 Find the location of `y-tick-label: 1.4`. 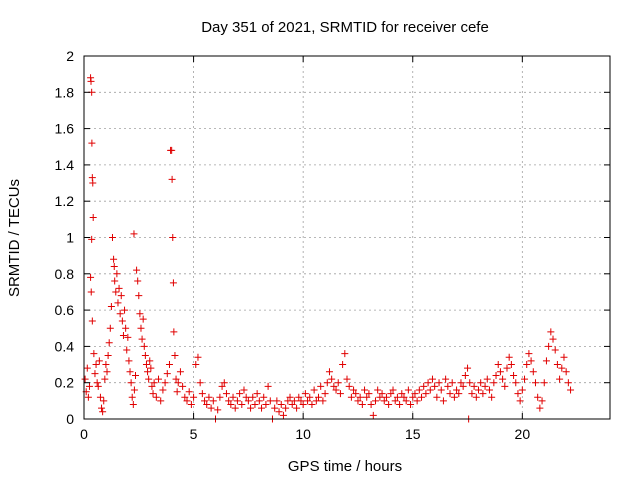

y-tick-label: 1.4 is located at coordinates (65, 165).